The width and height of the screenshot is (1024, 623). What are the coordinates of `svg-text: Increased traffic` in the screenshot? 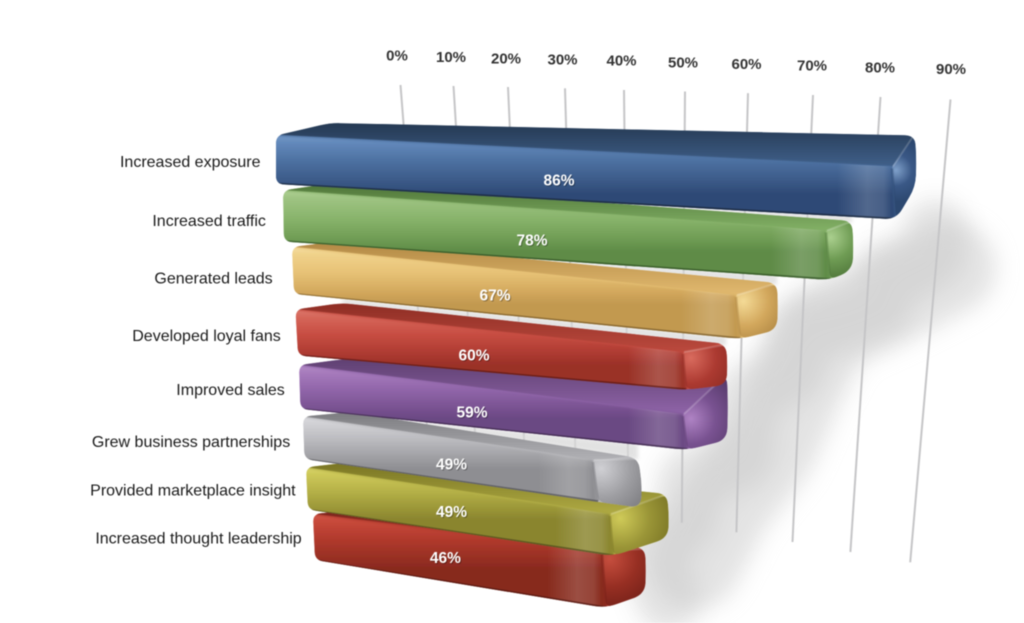 It's located at (209, 221).